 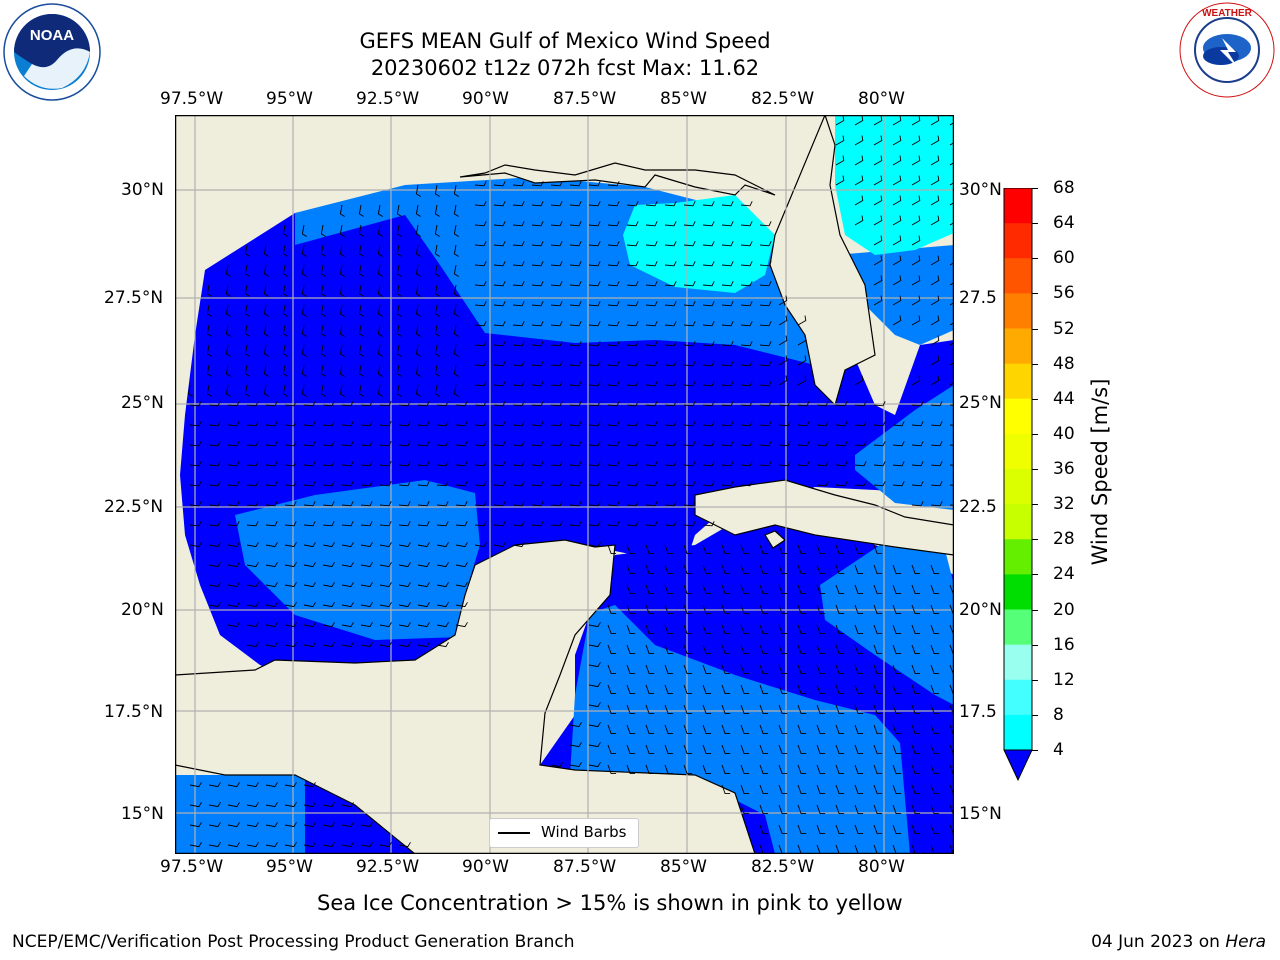 What do you see at coordinates (1064, 469) in the screenshot?
I see `colorbar-tick-label: 36` at bounding box center [1064, 469].